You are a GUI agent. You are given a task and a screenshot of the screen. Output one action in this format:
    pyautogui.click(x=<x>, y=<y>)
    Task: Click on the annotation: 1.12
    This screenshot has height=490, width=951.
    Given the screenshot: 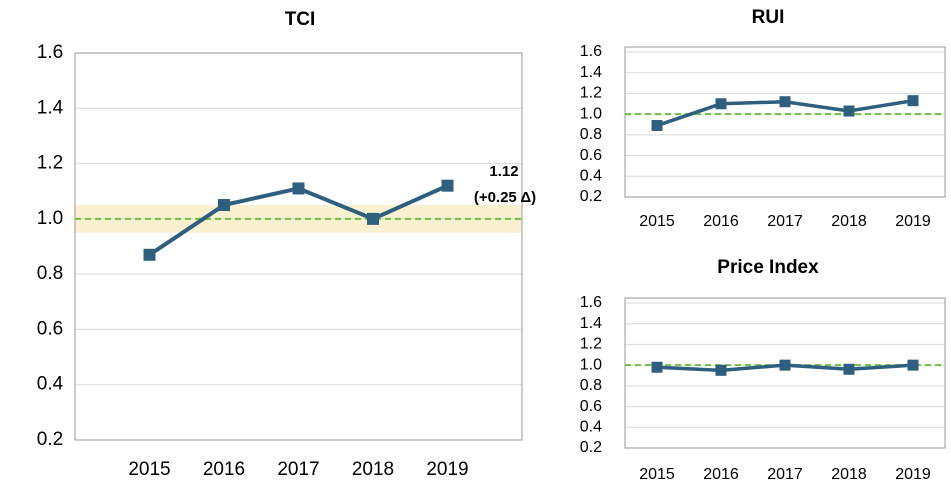 What is the action you would take?
    pyautogui.click(x=503, y=171)
    